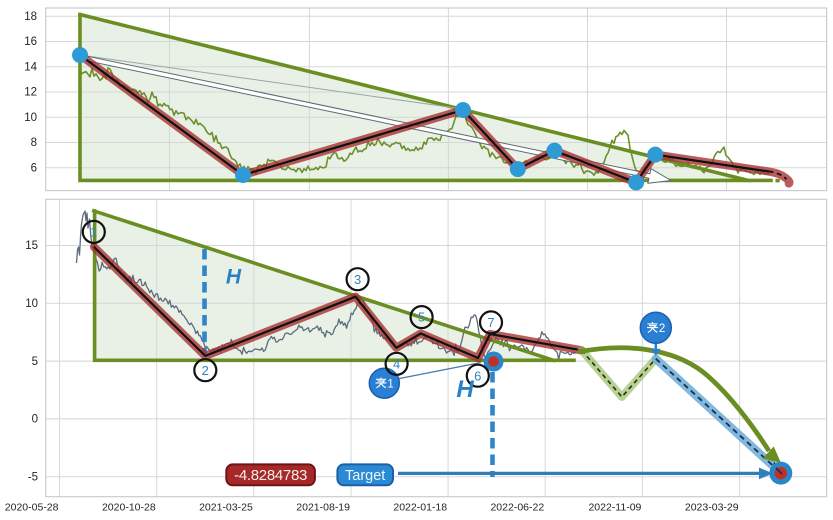  Describe the element at coordinates (129, 508) in the screenshot. I see `svg-text: 2020-10-28` at that location.